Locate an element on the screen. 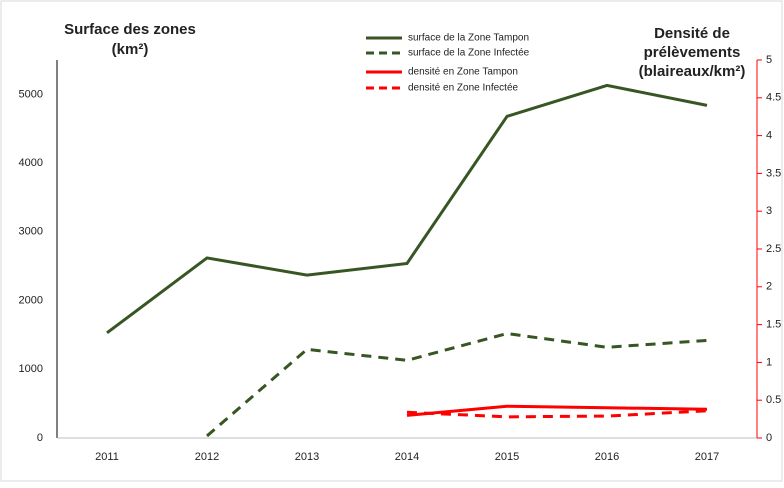  y2-tick-label: 1.5 is located at coordinates (773, 325).